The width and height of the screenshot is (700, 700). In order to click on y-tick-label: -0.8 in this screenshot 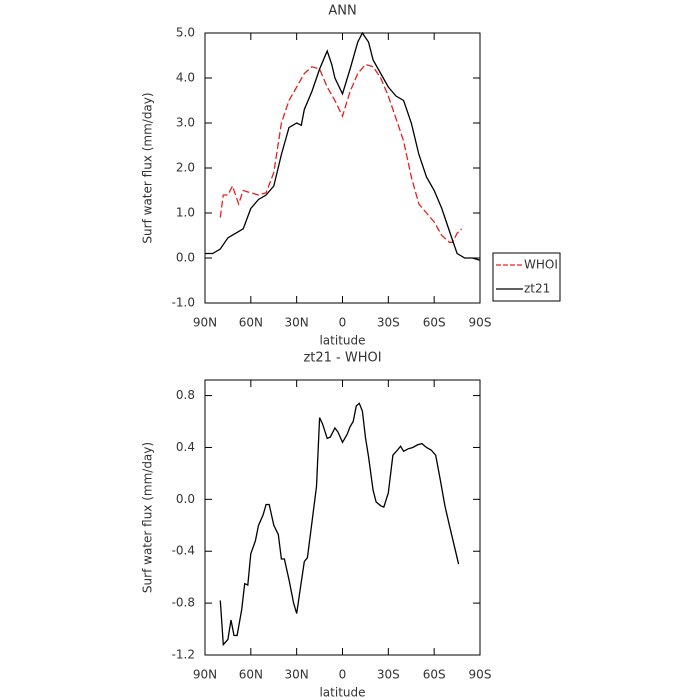, I will do `click(183, 603)`.